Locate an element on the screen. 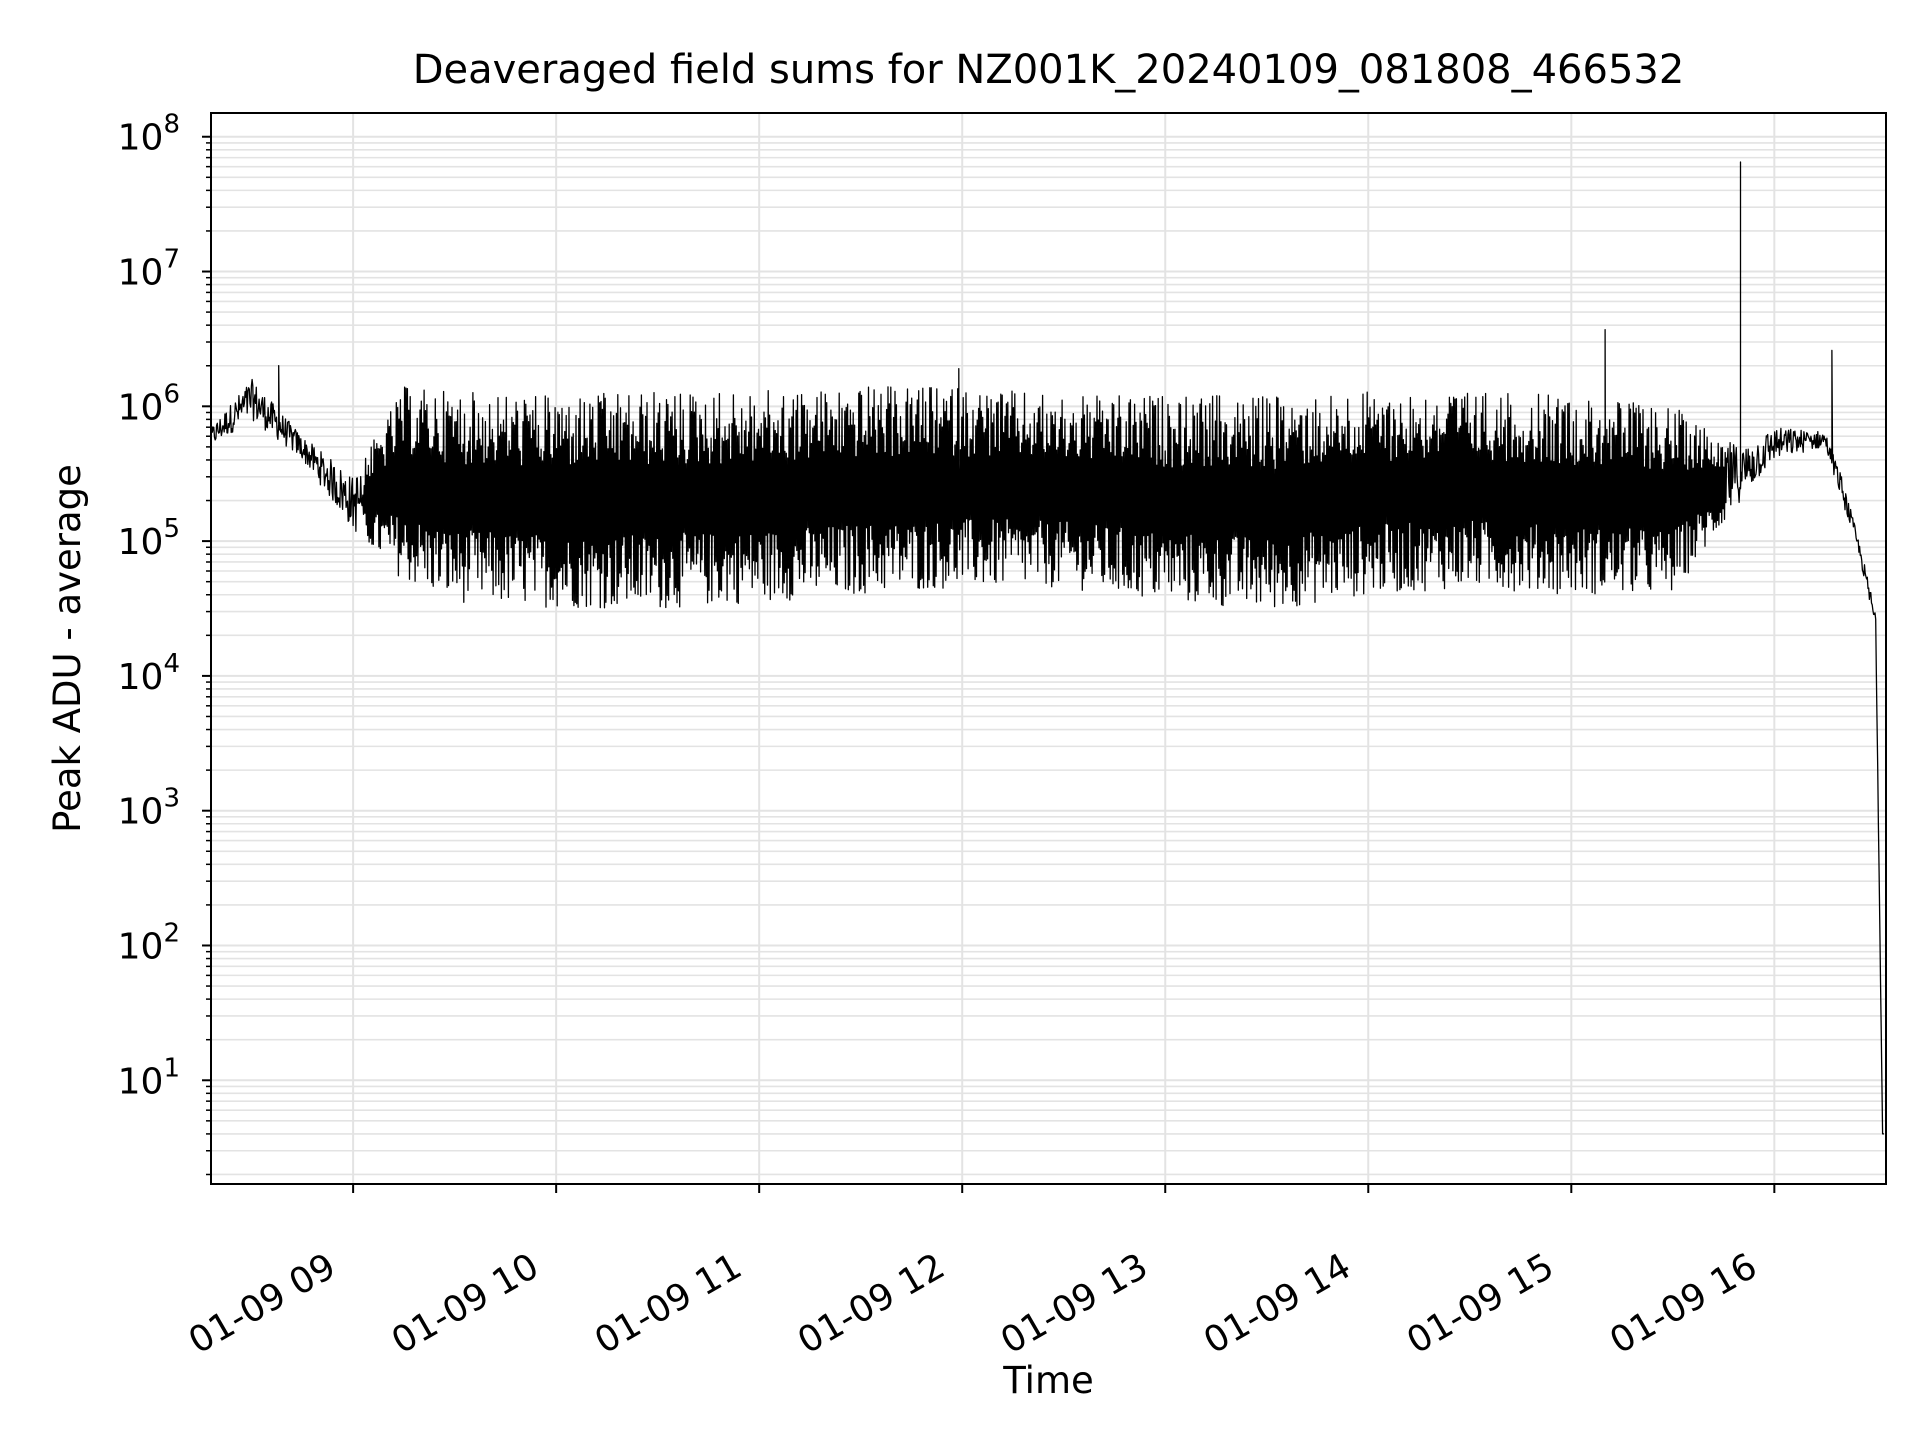 The image size is (1920, 1440). y-tick-label: 10⁷ is located at coordinates (149, 269).